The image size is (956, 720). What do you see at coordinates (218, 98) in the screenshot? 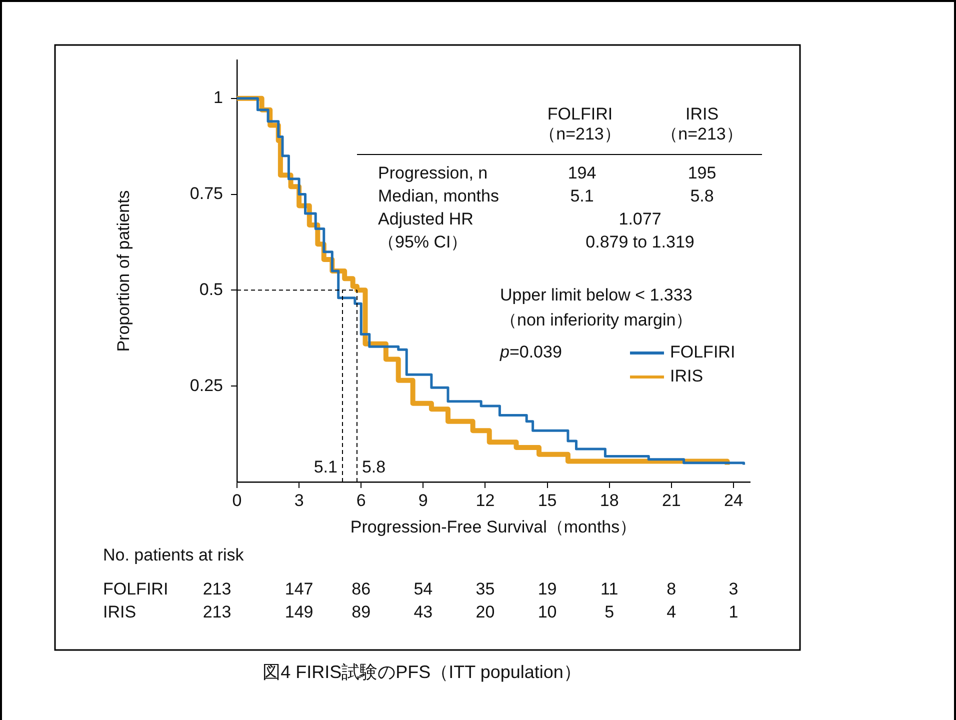
I see `y-tick-label: 1` at bounding box center [218, 98].